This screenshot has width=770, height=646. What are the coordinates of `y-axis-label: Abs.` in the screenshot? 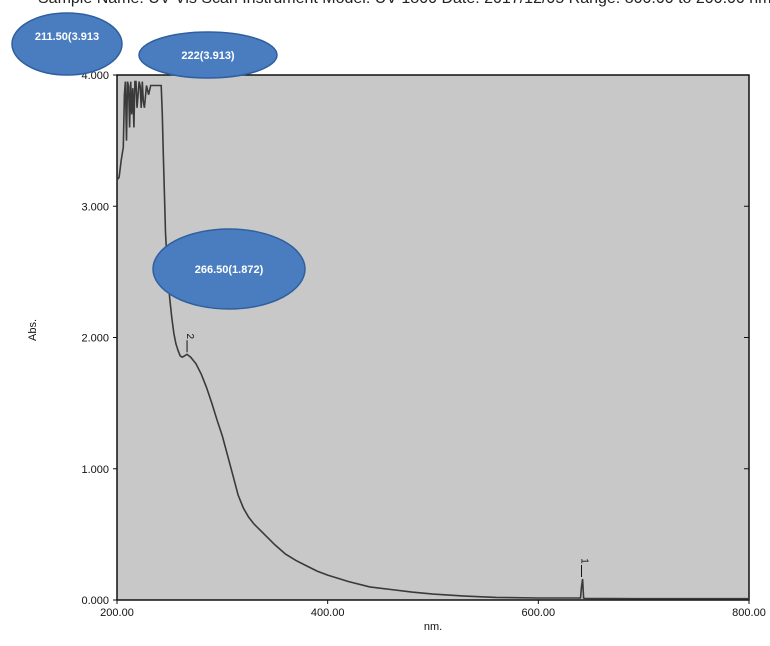 It's located at (33, 330).